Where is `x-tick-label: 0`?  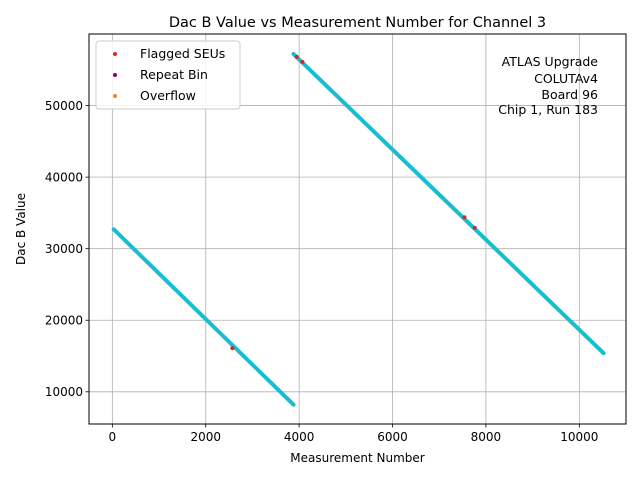 x-tick-label: 0 is located at coordinates (113, 437).